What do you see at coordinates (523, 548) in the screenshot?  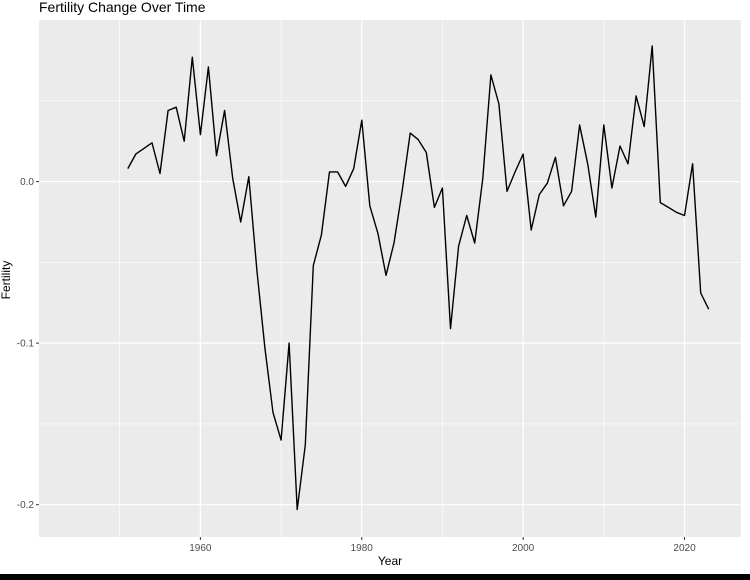 I see `x-tick-label: 2000` at bounding box center [523, 548].